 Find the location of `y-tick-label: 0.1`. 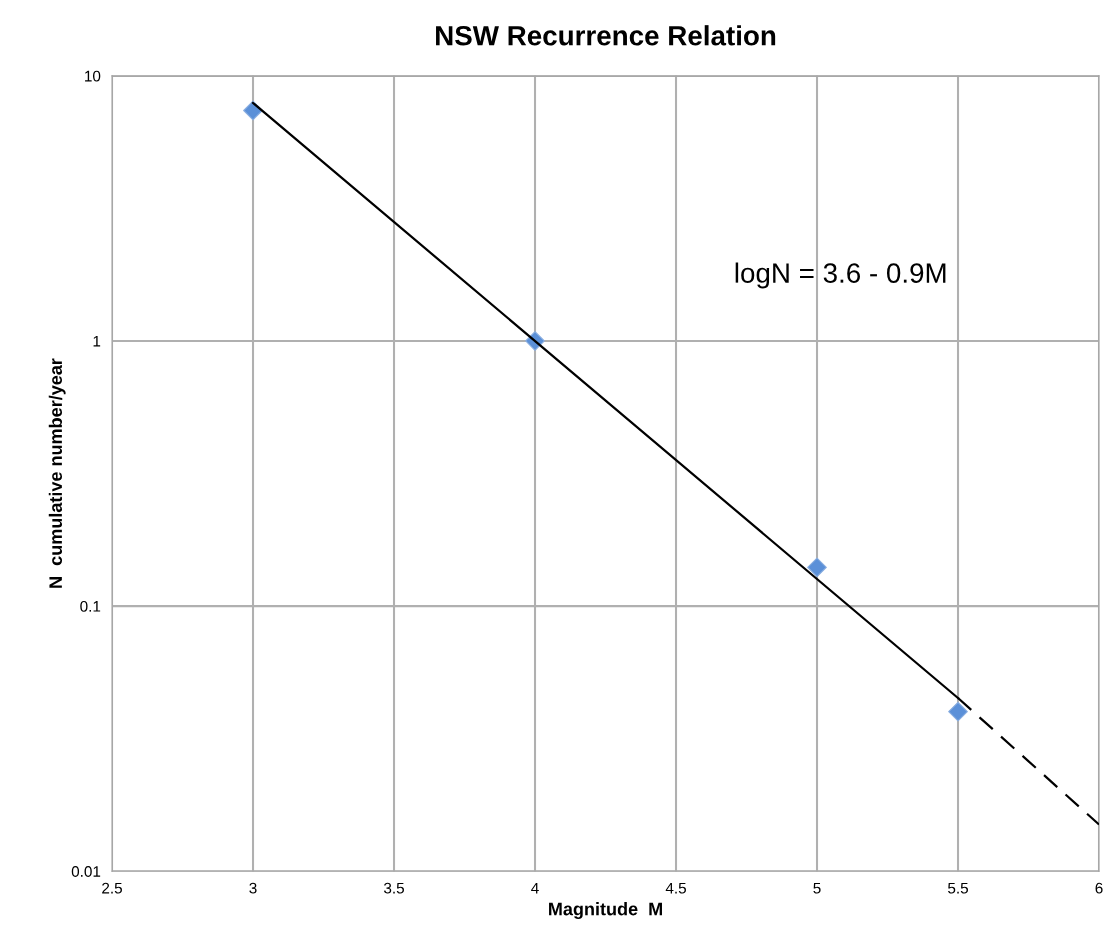

y-tick-label: 0.1 is located at coordinates (90, 606).